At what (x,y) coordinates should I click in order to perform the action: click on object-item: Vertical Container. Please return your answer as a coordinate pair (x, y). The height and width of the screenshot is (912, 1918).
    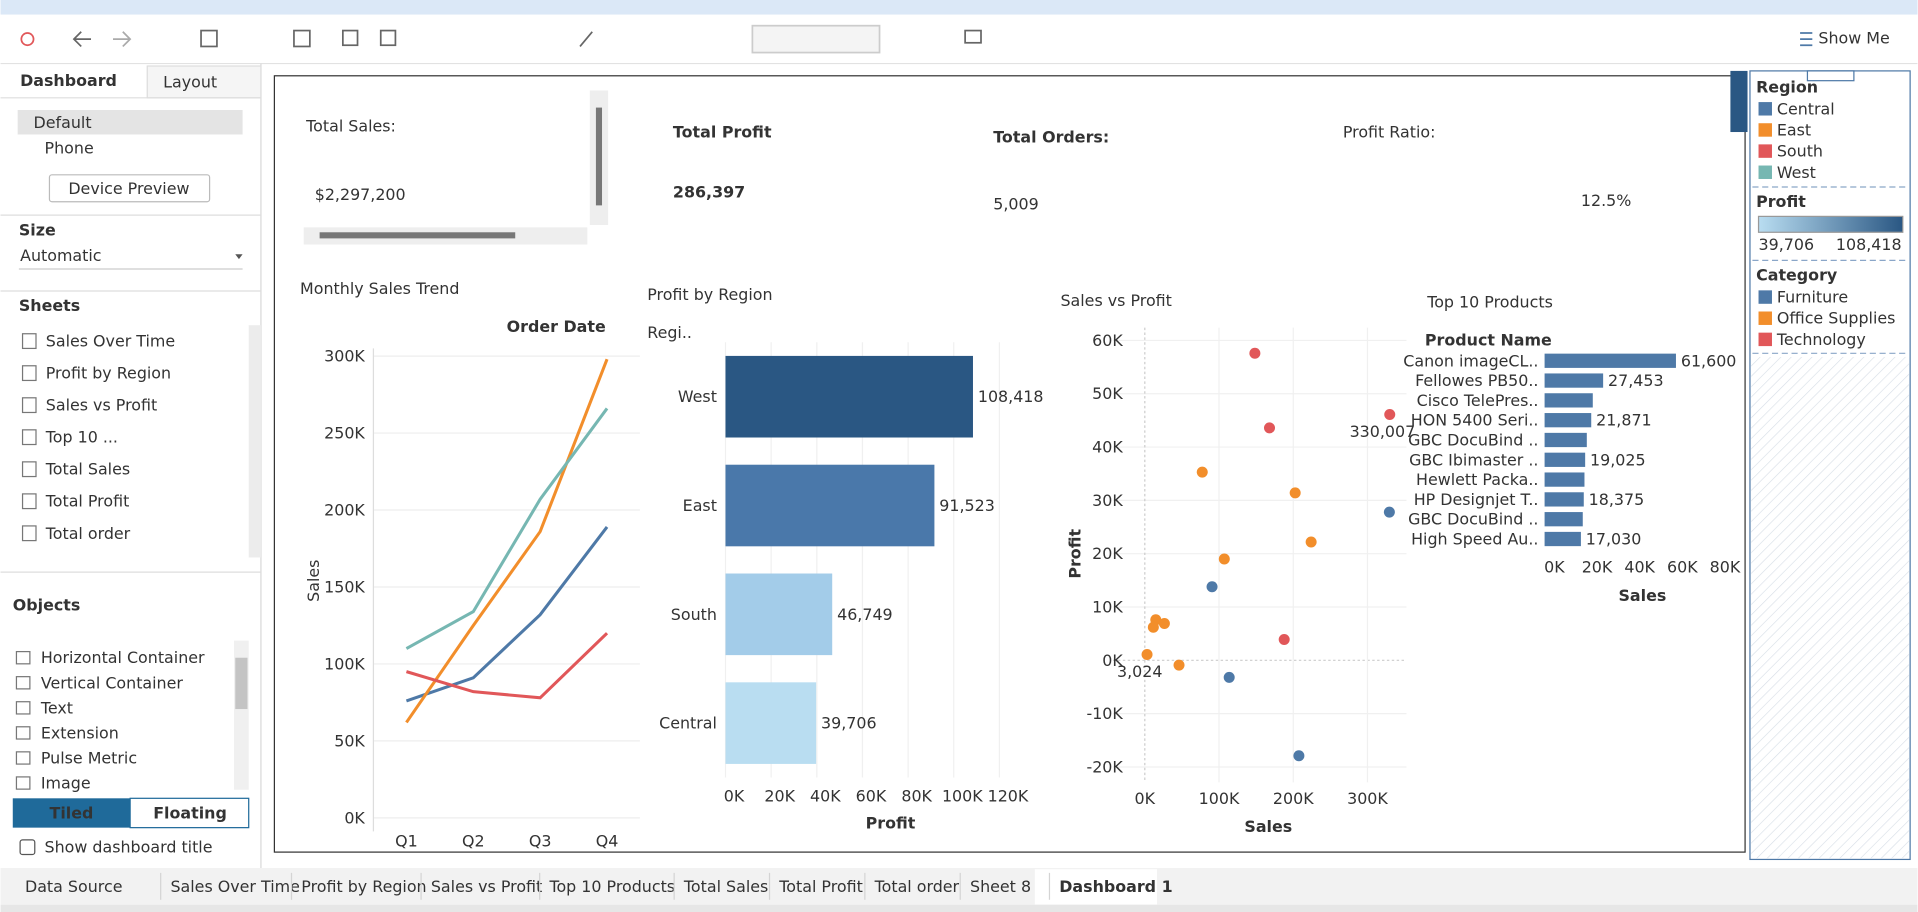
    Looking at the image, I should click on (112, 682).